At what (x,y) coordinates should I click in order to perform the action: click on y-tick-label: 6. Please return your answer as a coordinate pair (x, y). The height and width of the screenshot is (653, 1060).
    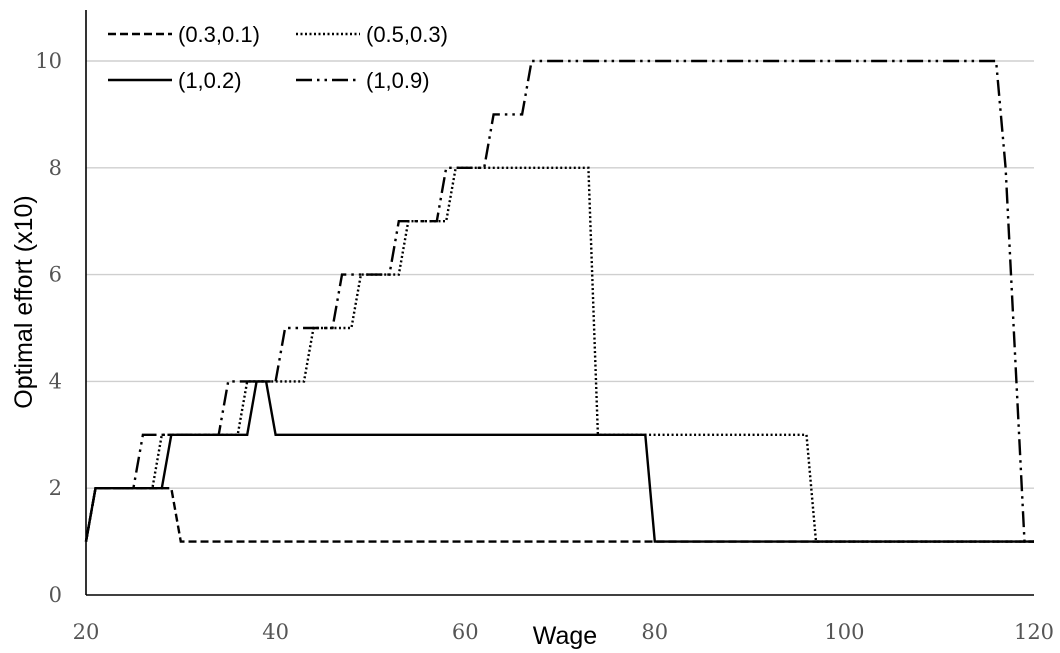
    Looking at the image, I should click on (55, 275).